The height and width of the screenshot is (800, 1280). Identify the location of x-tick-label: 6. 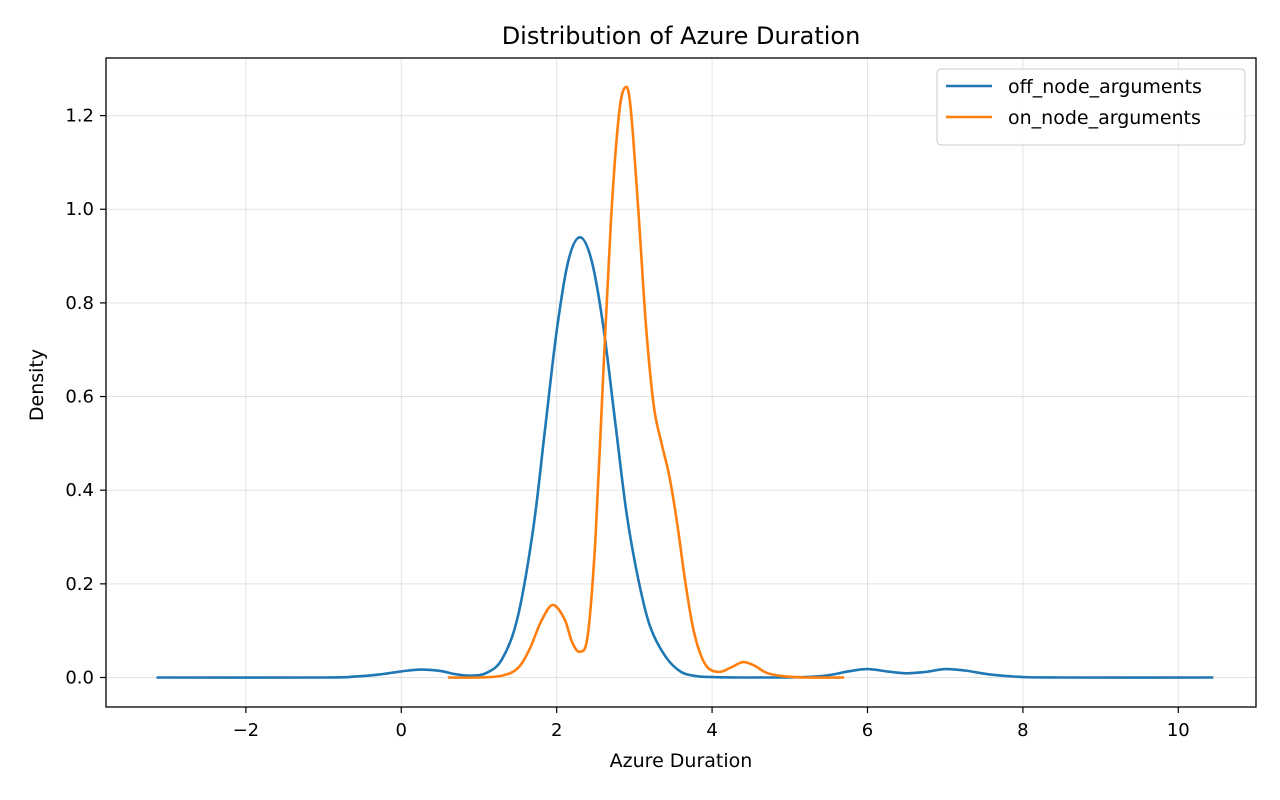
(867, 730).